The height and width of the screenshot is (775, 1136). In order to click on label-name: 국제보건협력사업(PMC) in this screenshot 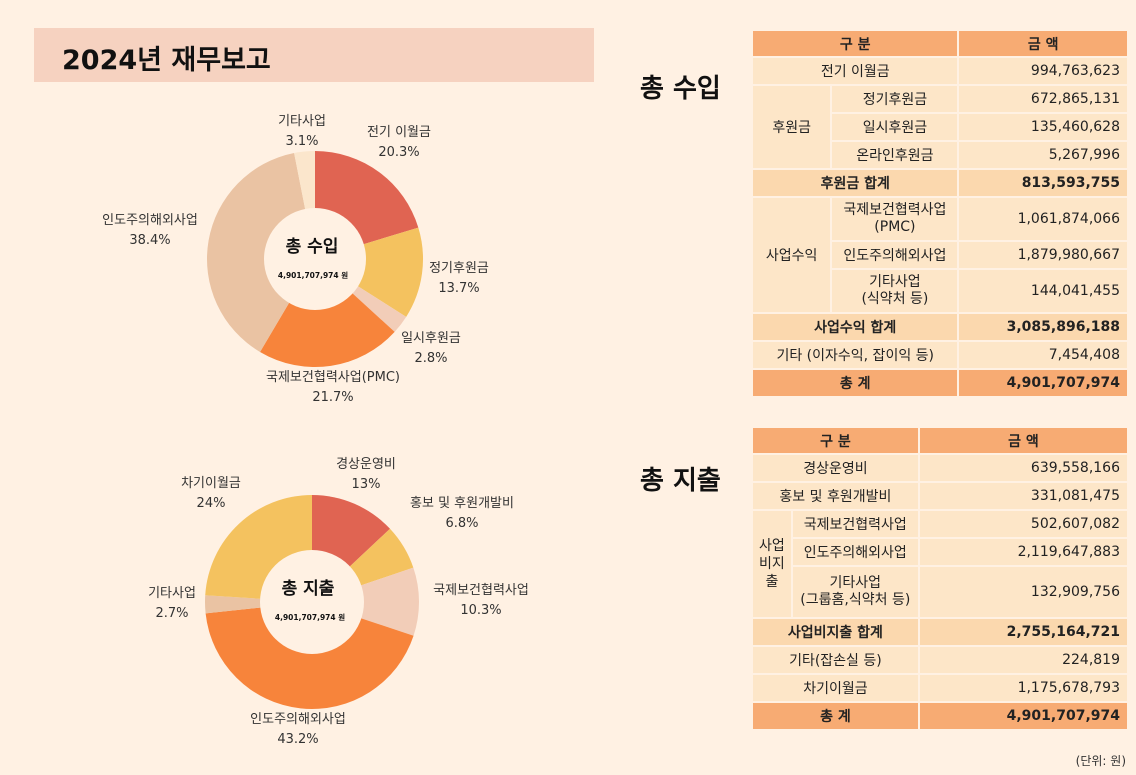, I will do `click(333, 377)`.